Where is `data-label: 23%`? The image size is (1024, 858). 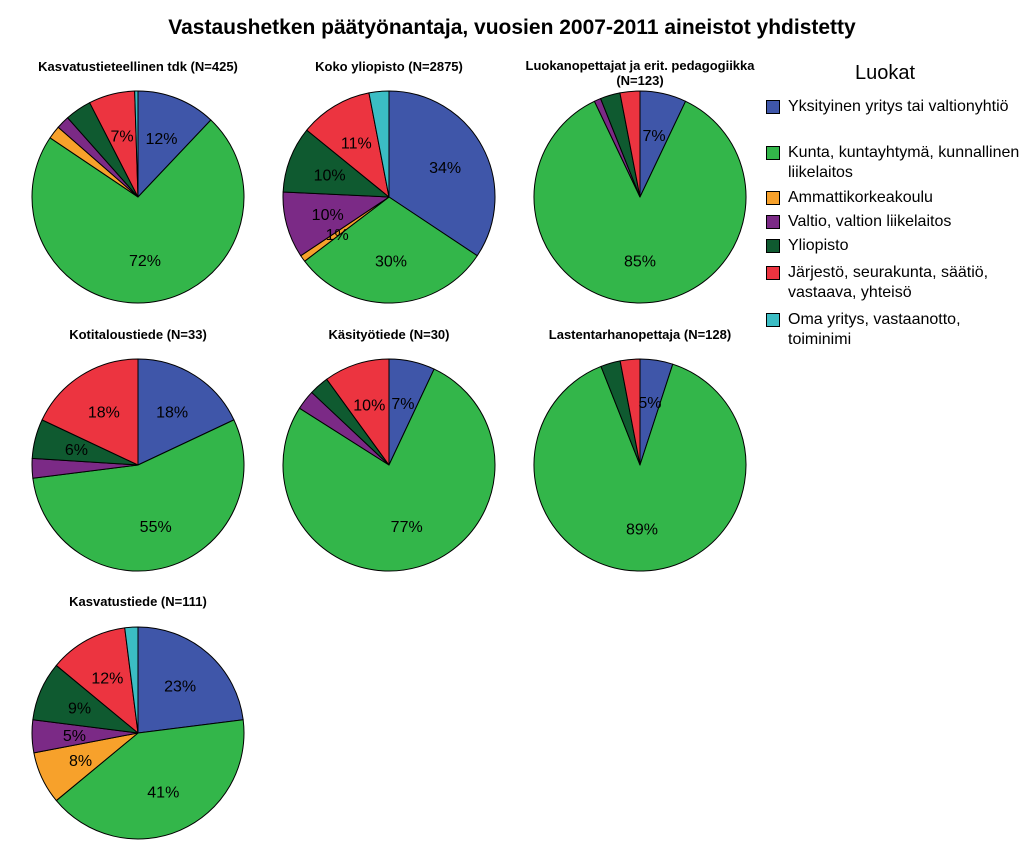
data-label: 23% is located at coordinates (180, 686).